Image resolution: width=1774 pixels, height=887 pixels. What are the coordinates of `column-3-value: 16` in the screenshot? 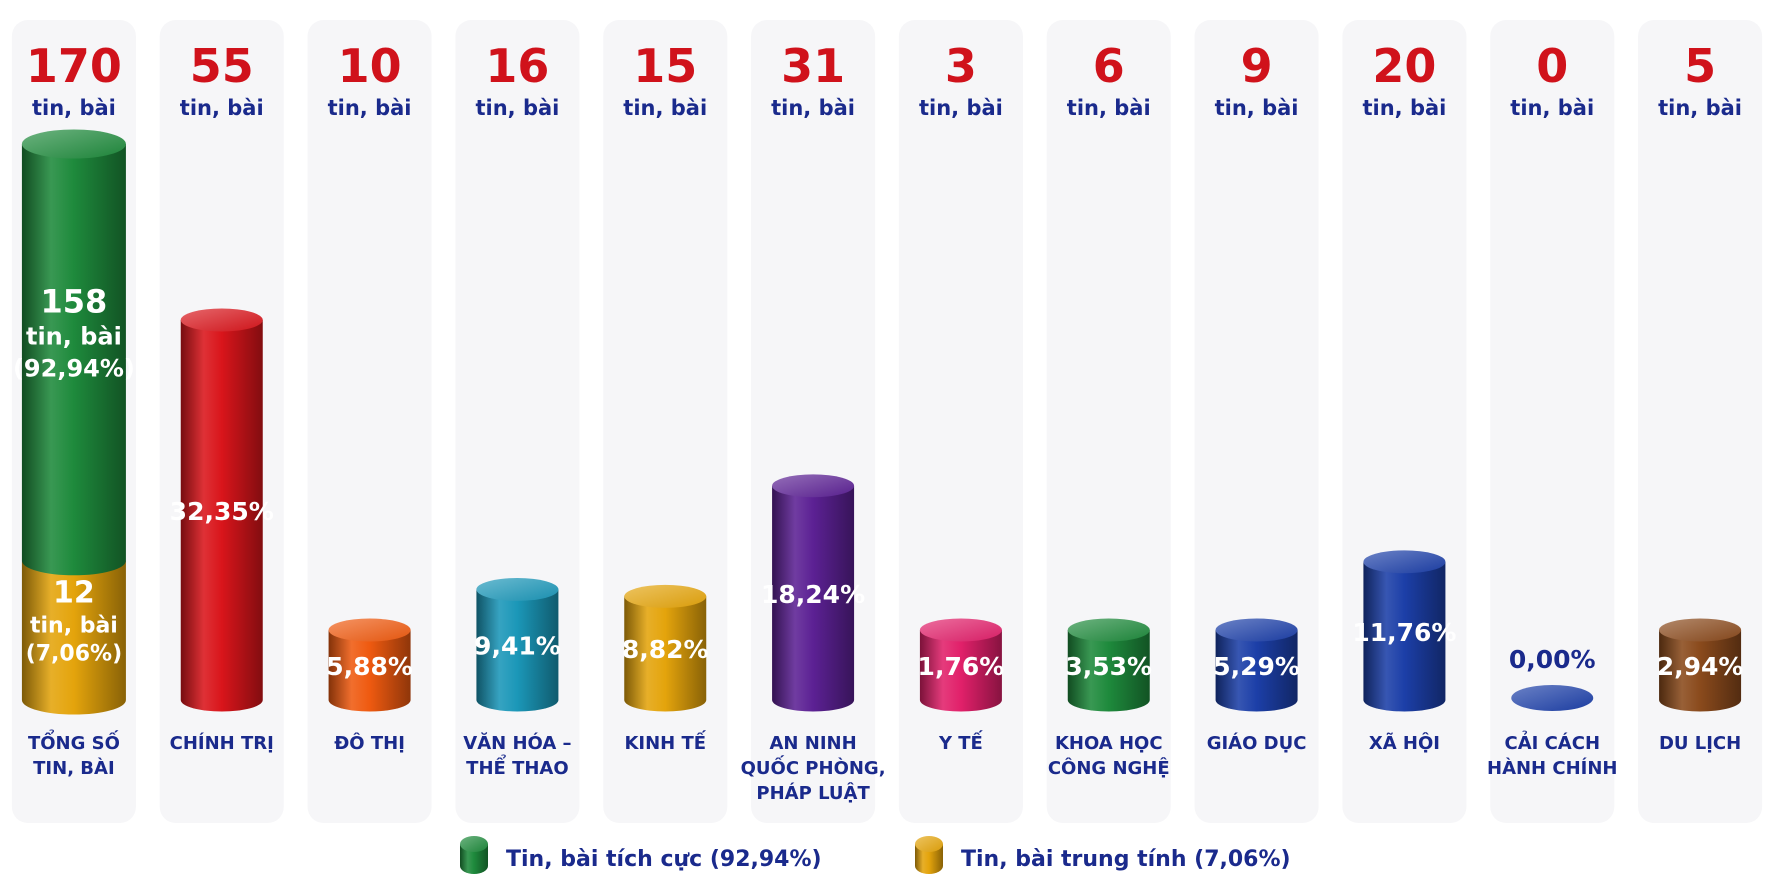 It's located at (517, 66).